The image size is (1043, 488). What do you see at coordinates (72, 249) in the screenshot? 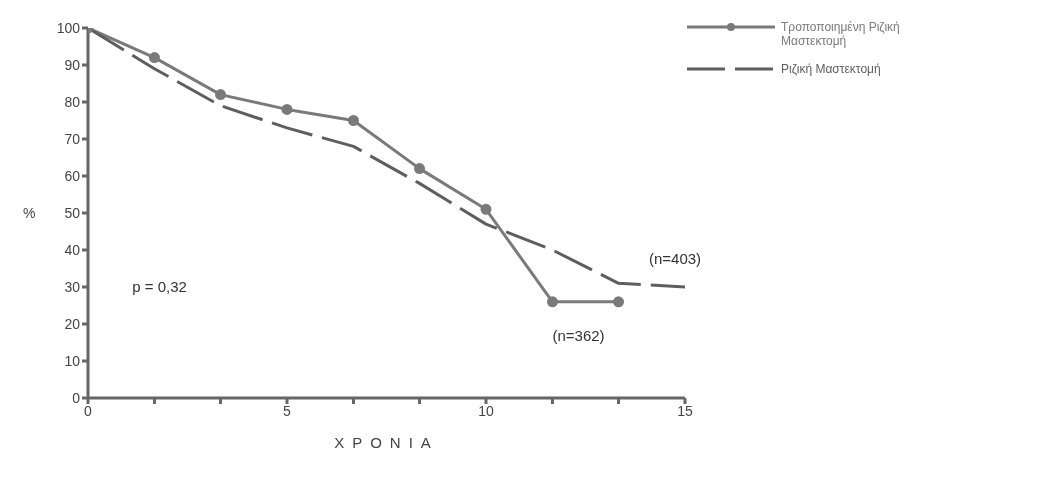
I see `y-tick-label: 40` at bounding box center [72, 249].